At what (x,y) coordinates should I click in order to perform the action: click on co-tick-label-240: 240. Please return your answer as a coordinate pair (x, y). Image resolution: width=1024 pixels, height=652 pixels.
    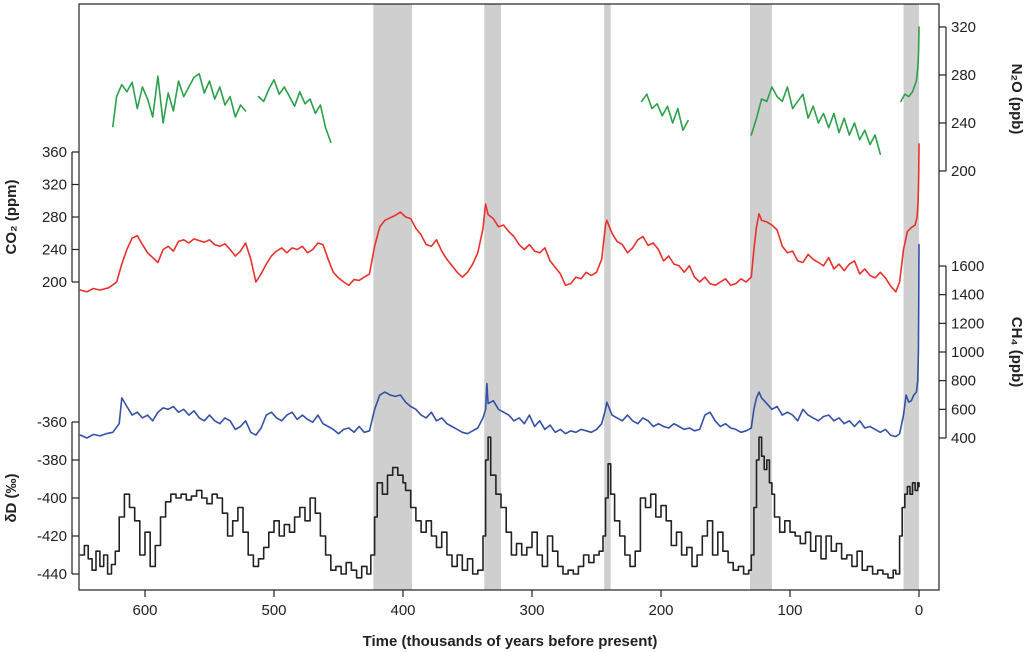
    Looking at the image, I should click on (54, 250).